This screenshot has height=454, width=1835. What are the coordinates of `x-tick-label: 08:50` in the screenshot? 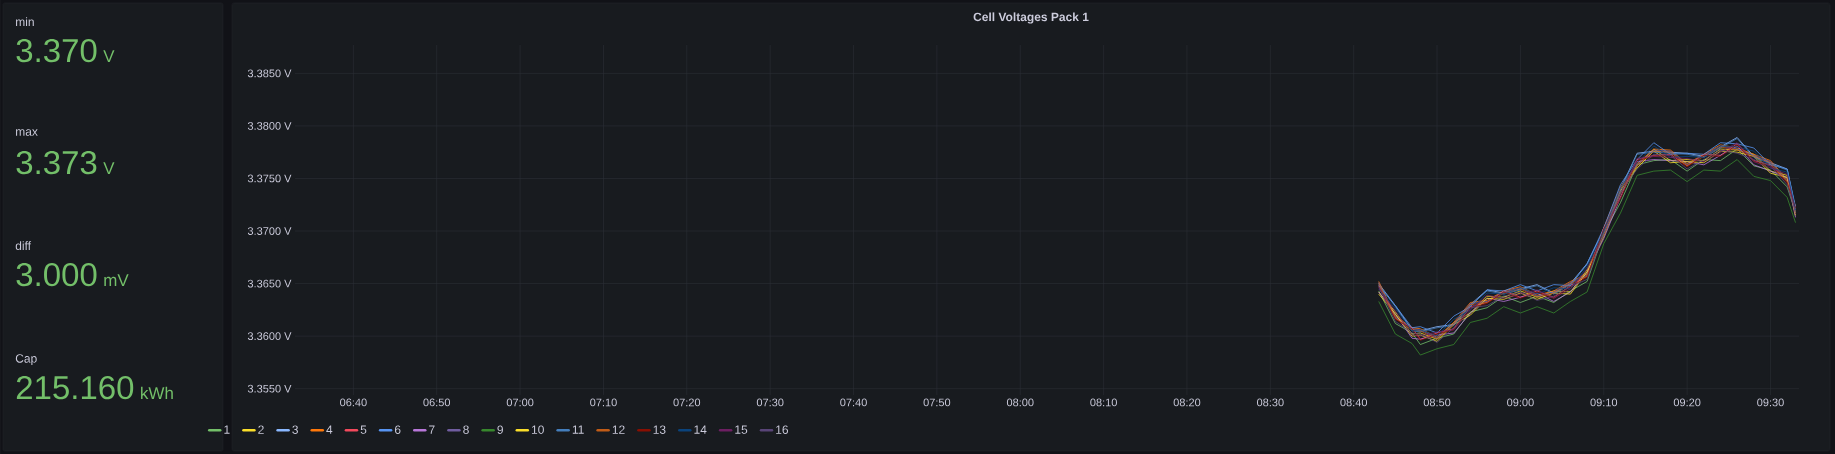 It's located at (1437, 402).